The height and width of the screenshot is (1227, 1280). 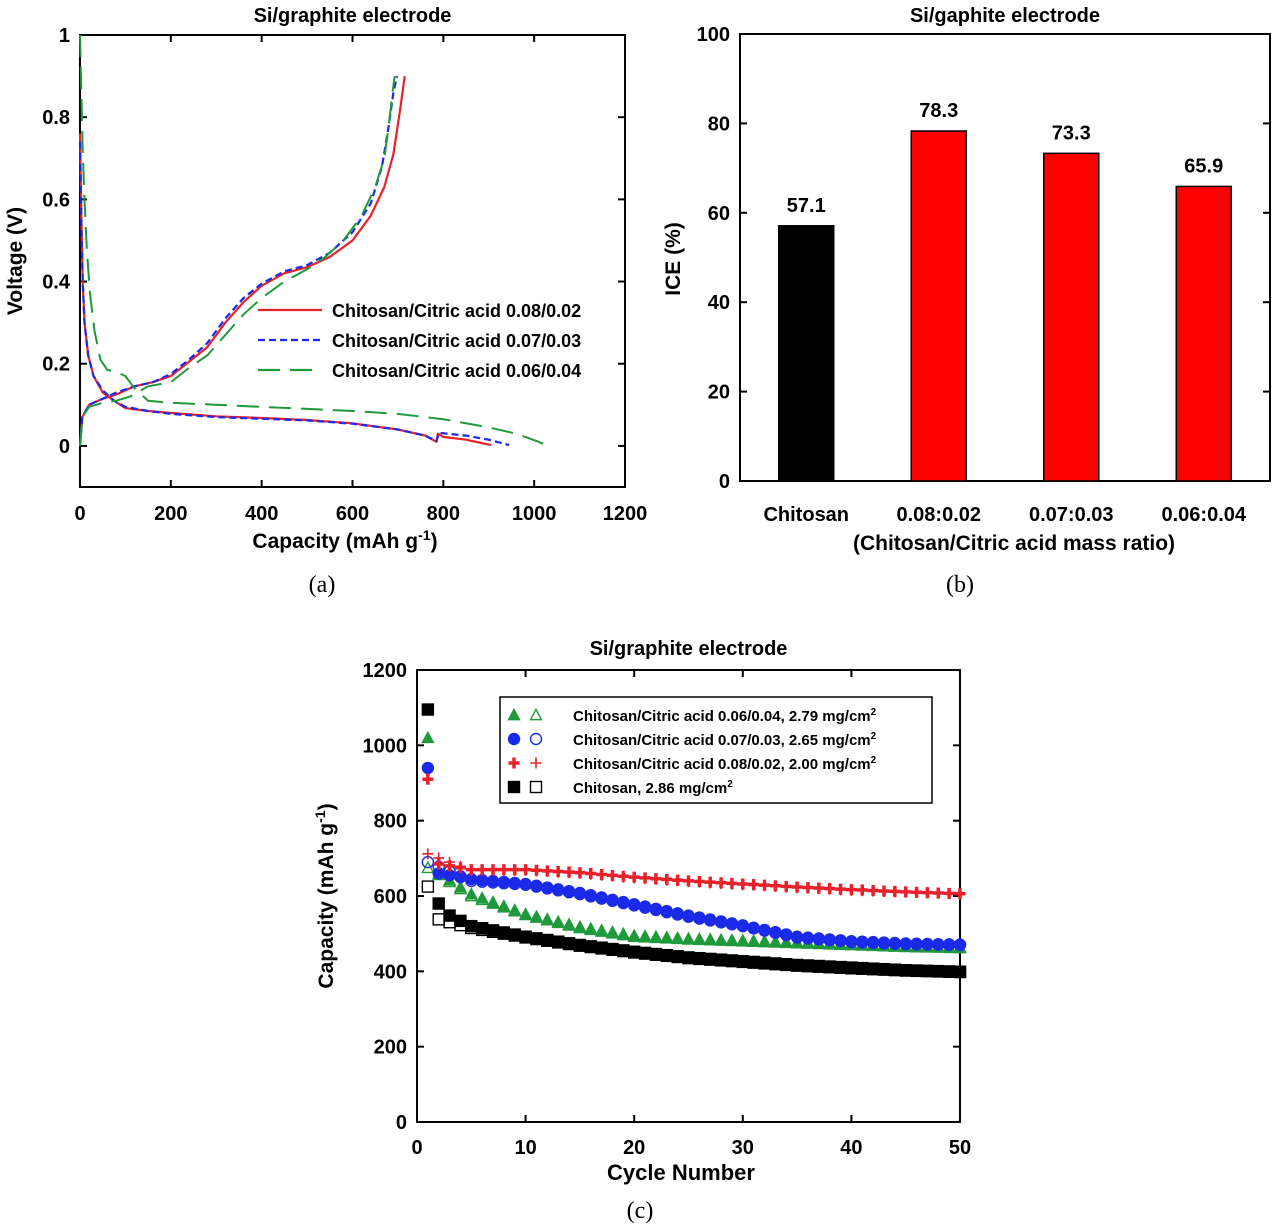 I want to click on x-tick-label-c: 30, so click(x=743, y=1148).